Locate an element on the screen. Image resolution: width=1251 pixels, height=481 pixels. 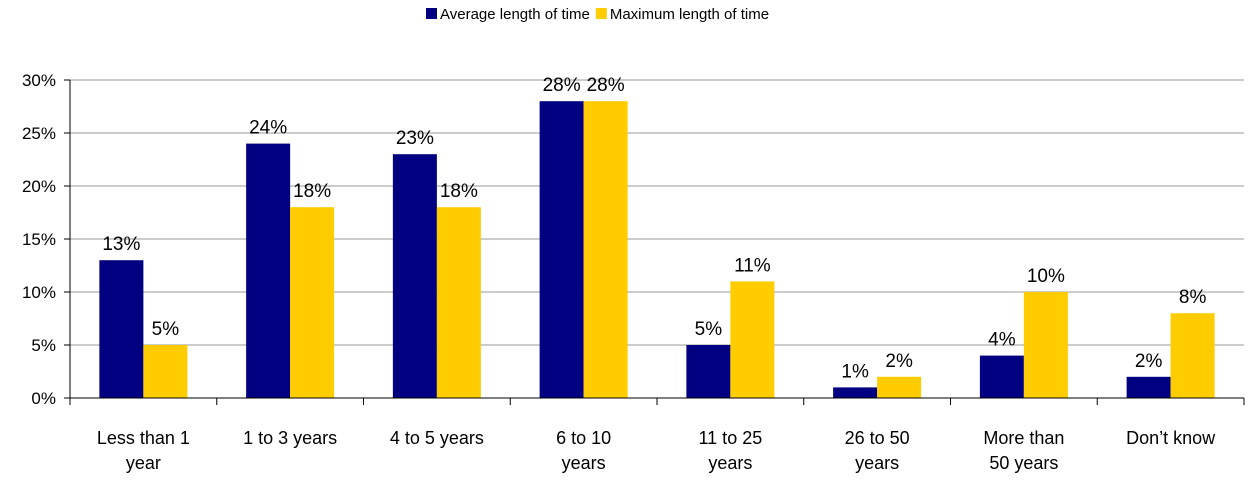
legend-item: Average length of time is located at coordinates (508, 14).